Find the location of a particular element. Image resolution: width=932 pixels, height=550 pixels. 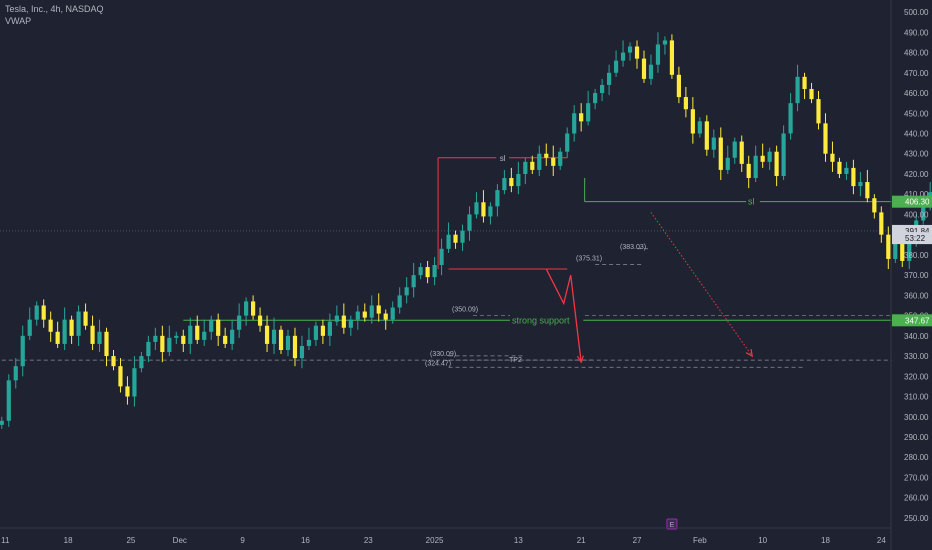

y-tick-label: 330.00 is located at coordinates (916, 356).